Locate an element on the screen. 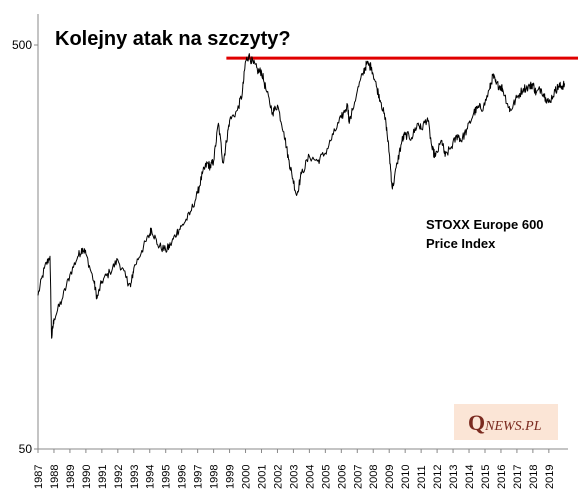 The image size is (579, 494). x-tick-label: 2019 is located at coordinates (550, 477).